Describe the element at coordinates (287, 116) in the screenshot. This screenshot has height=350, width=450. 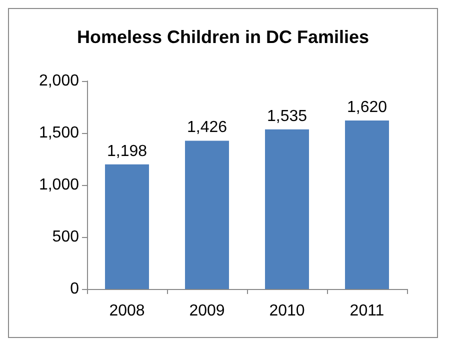
I see `data-label: 1,535` at that location.